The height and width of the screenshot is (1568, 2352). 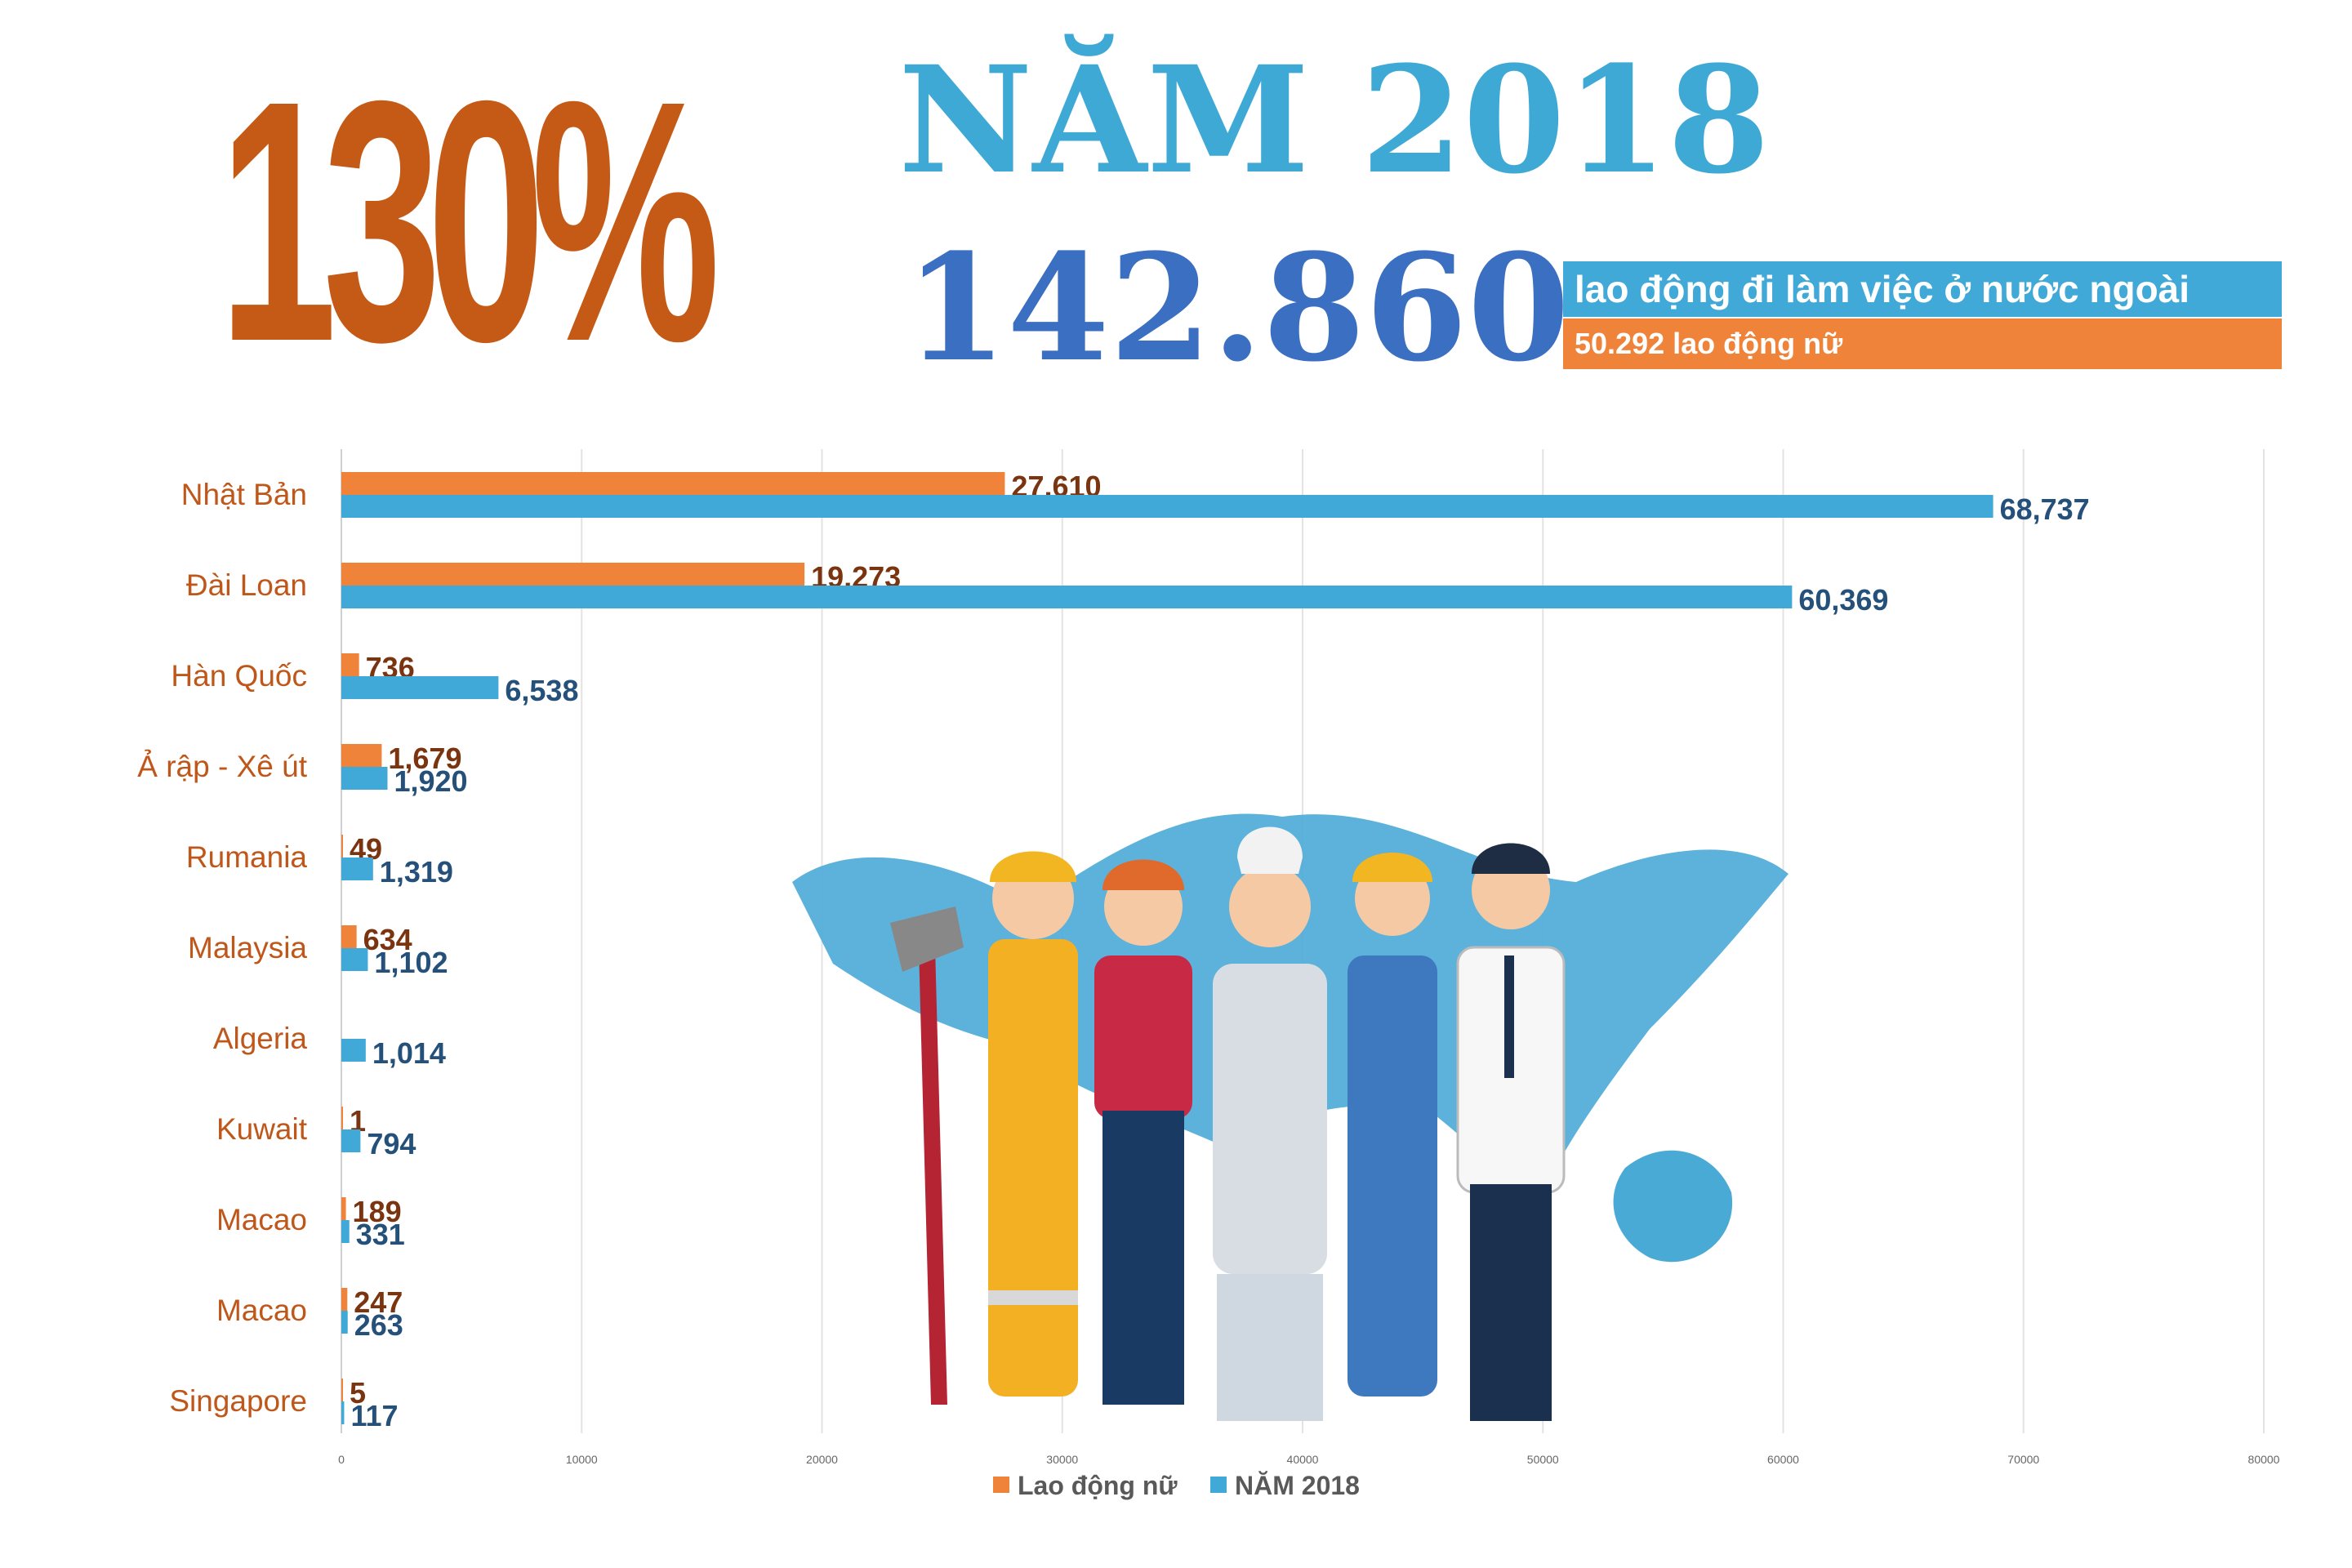 What do you see at coordinates (380, 1234) in the screenshot?
I see `data-label-2018: 331` at bounding box center [380, 1234].